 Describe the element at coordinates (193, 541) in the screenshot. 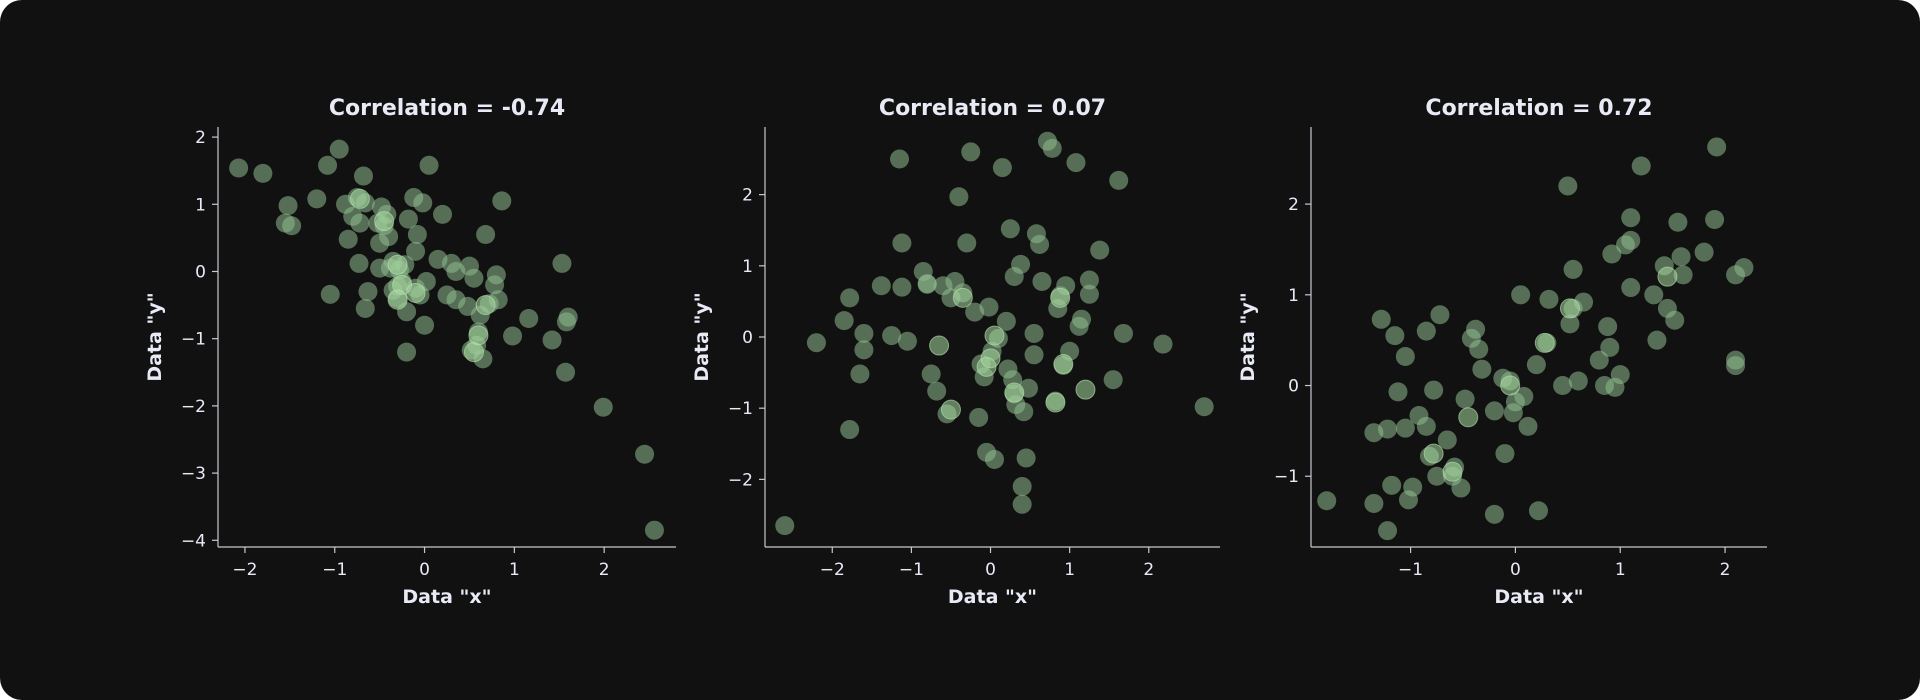

I see `y-tick-label: −4` at that location.